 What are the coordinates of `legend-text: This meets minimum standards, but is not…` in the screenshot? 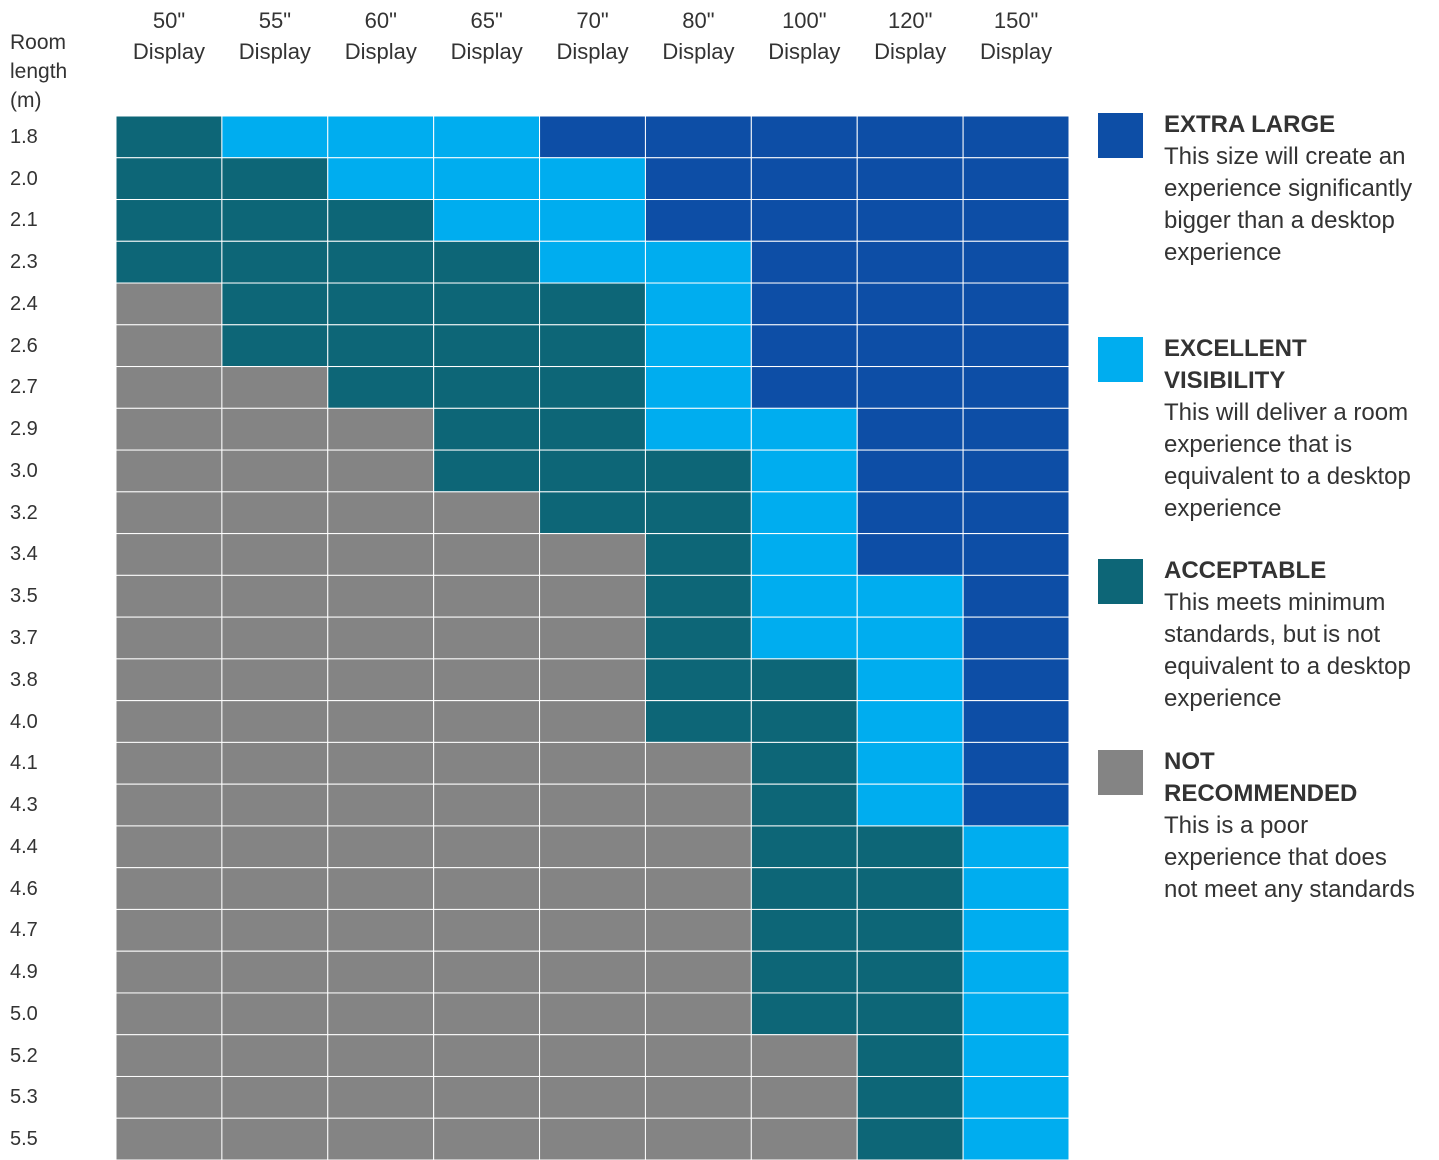 It's located at (1287, 650).